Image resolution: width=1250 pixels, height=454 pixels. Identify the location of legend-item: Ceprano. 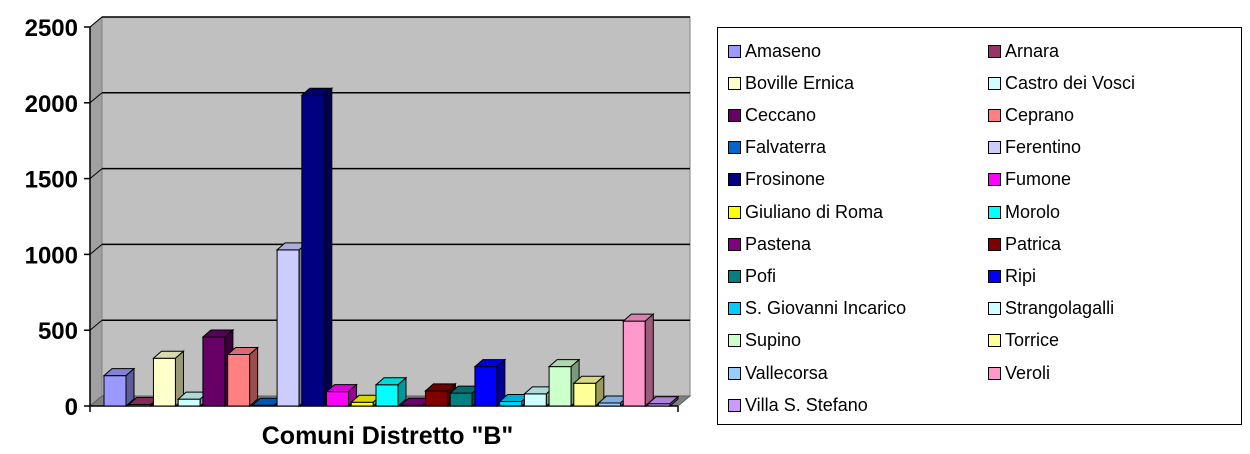
(1031, 115).